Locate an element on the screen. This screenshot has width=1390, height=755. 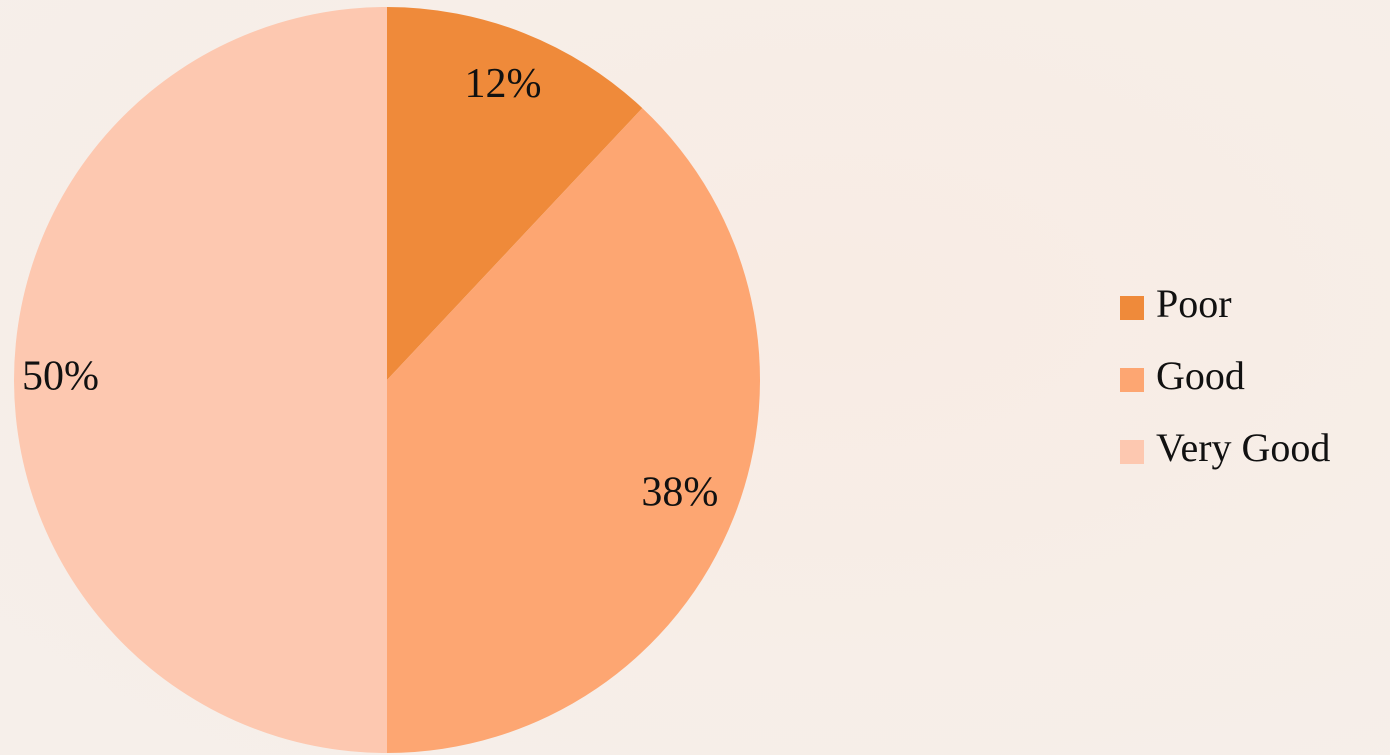
legend-label: Good is located at coordinates (1200, 375).